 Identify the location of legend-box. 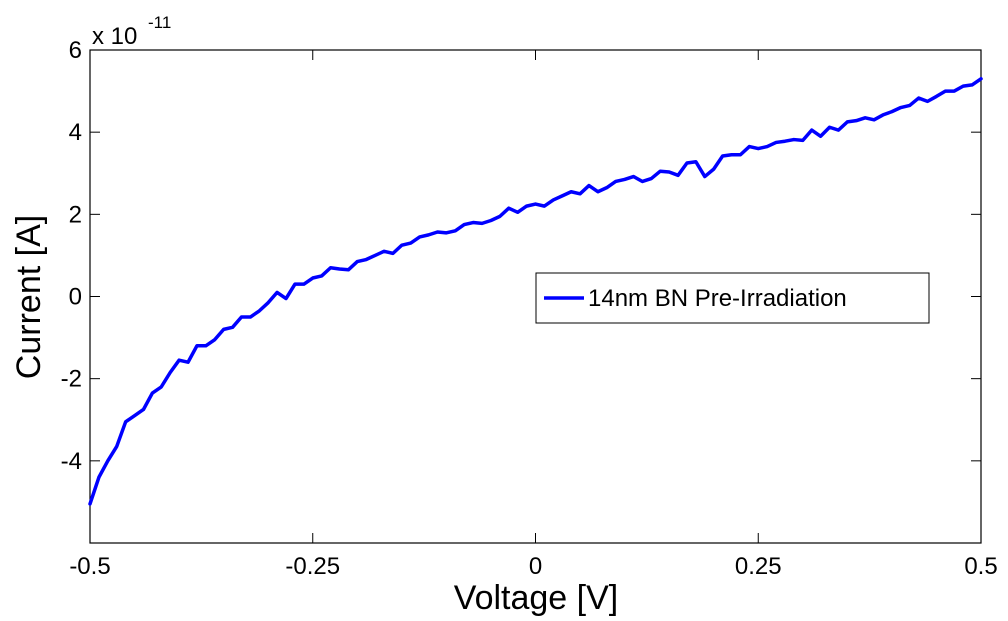
(732, 298).